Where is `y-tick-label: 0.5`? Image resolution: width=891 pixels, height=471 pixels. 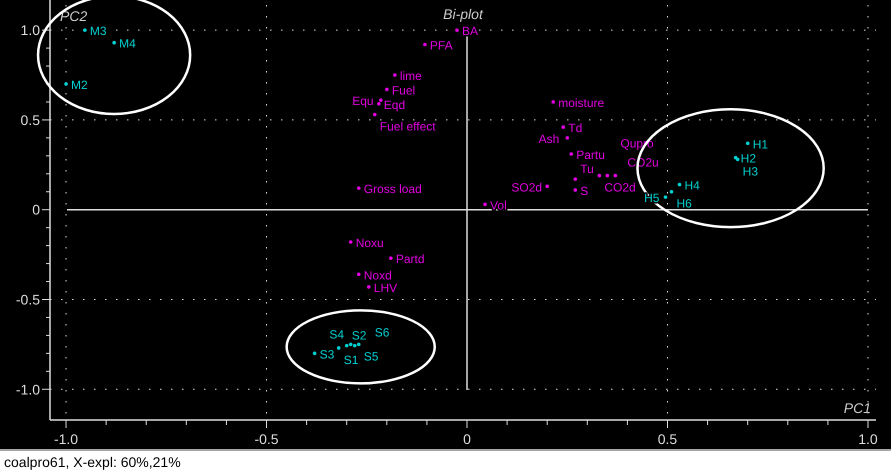
y-tick-label: 0.5 is located at coordinates (30, 120).